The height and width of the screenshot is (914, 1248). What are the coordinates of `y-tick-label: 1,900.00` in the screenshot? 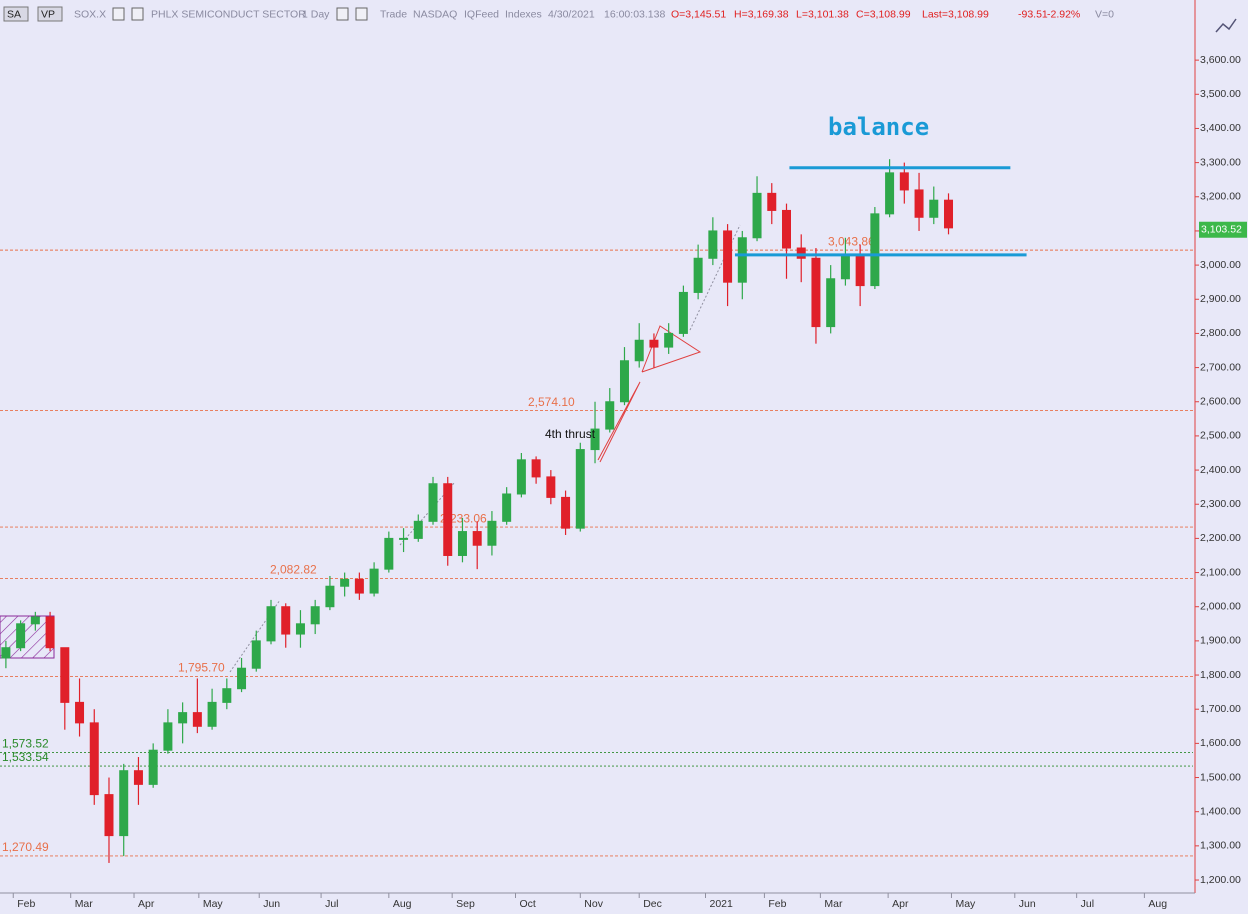 It's located at (1220, 641).